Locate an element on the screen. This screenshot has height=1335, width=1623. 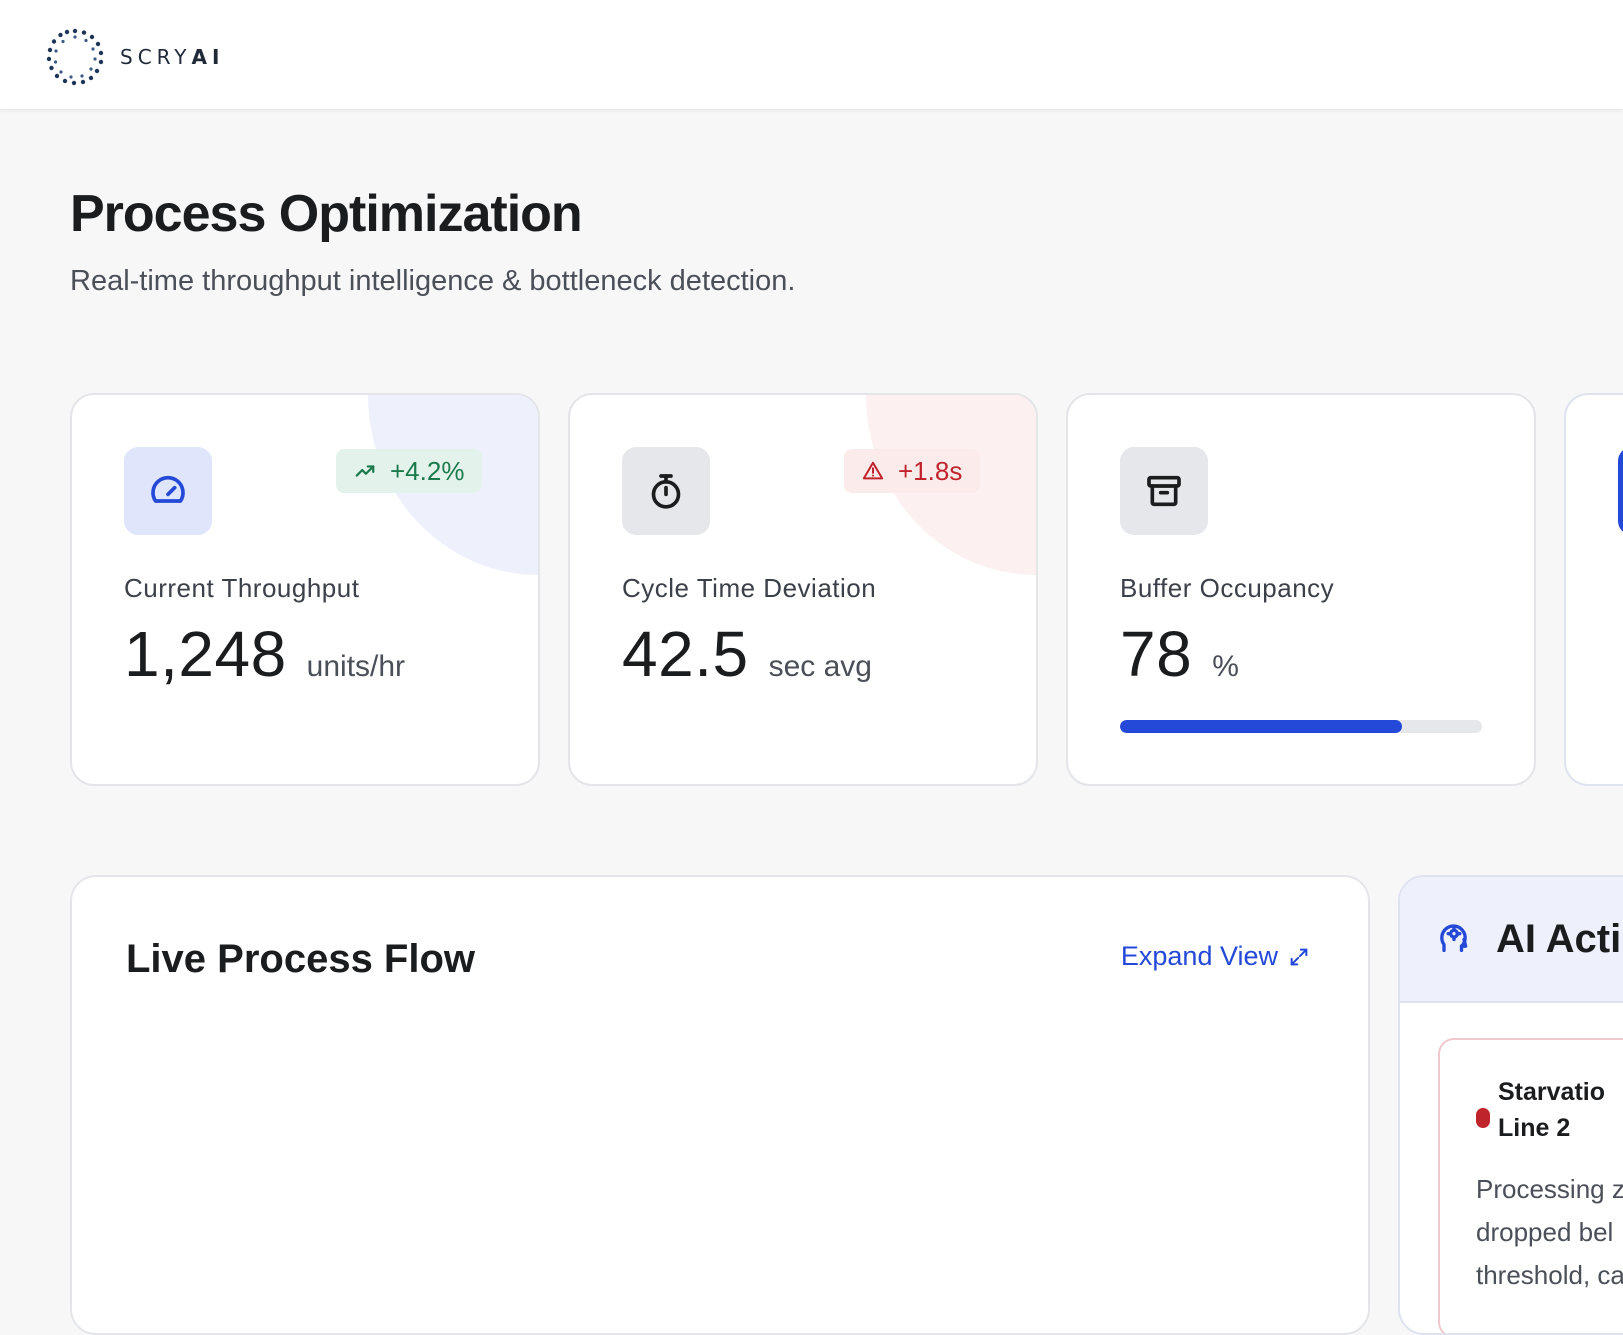
badge-text: +1.8s is located at coordinates (930, 470).